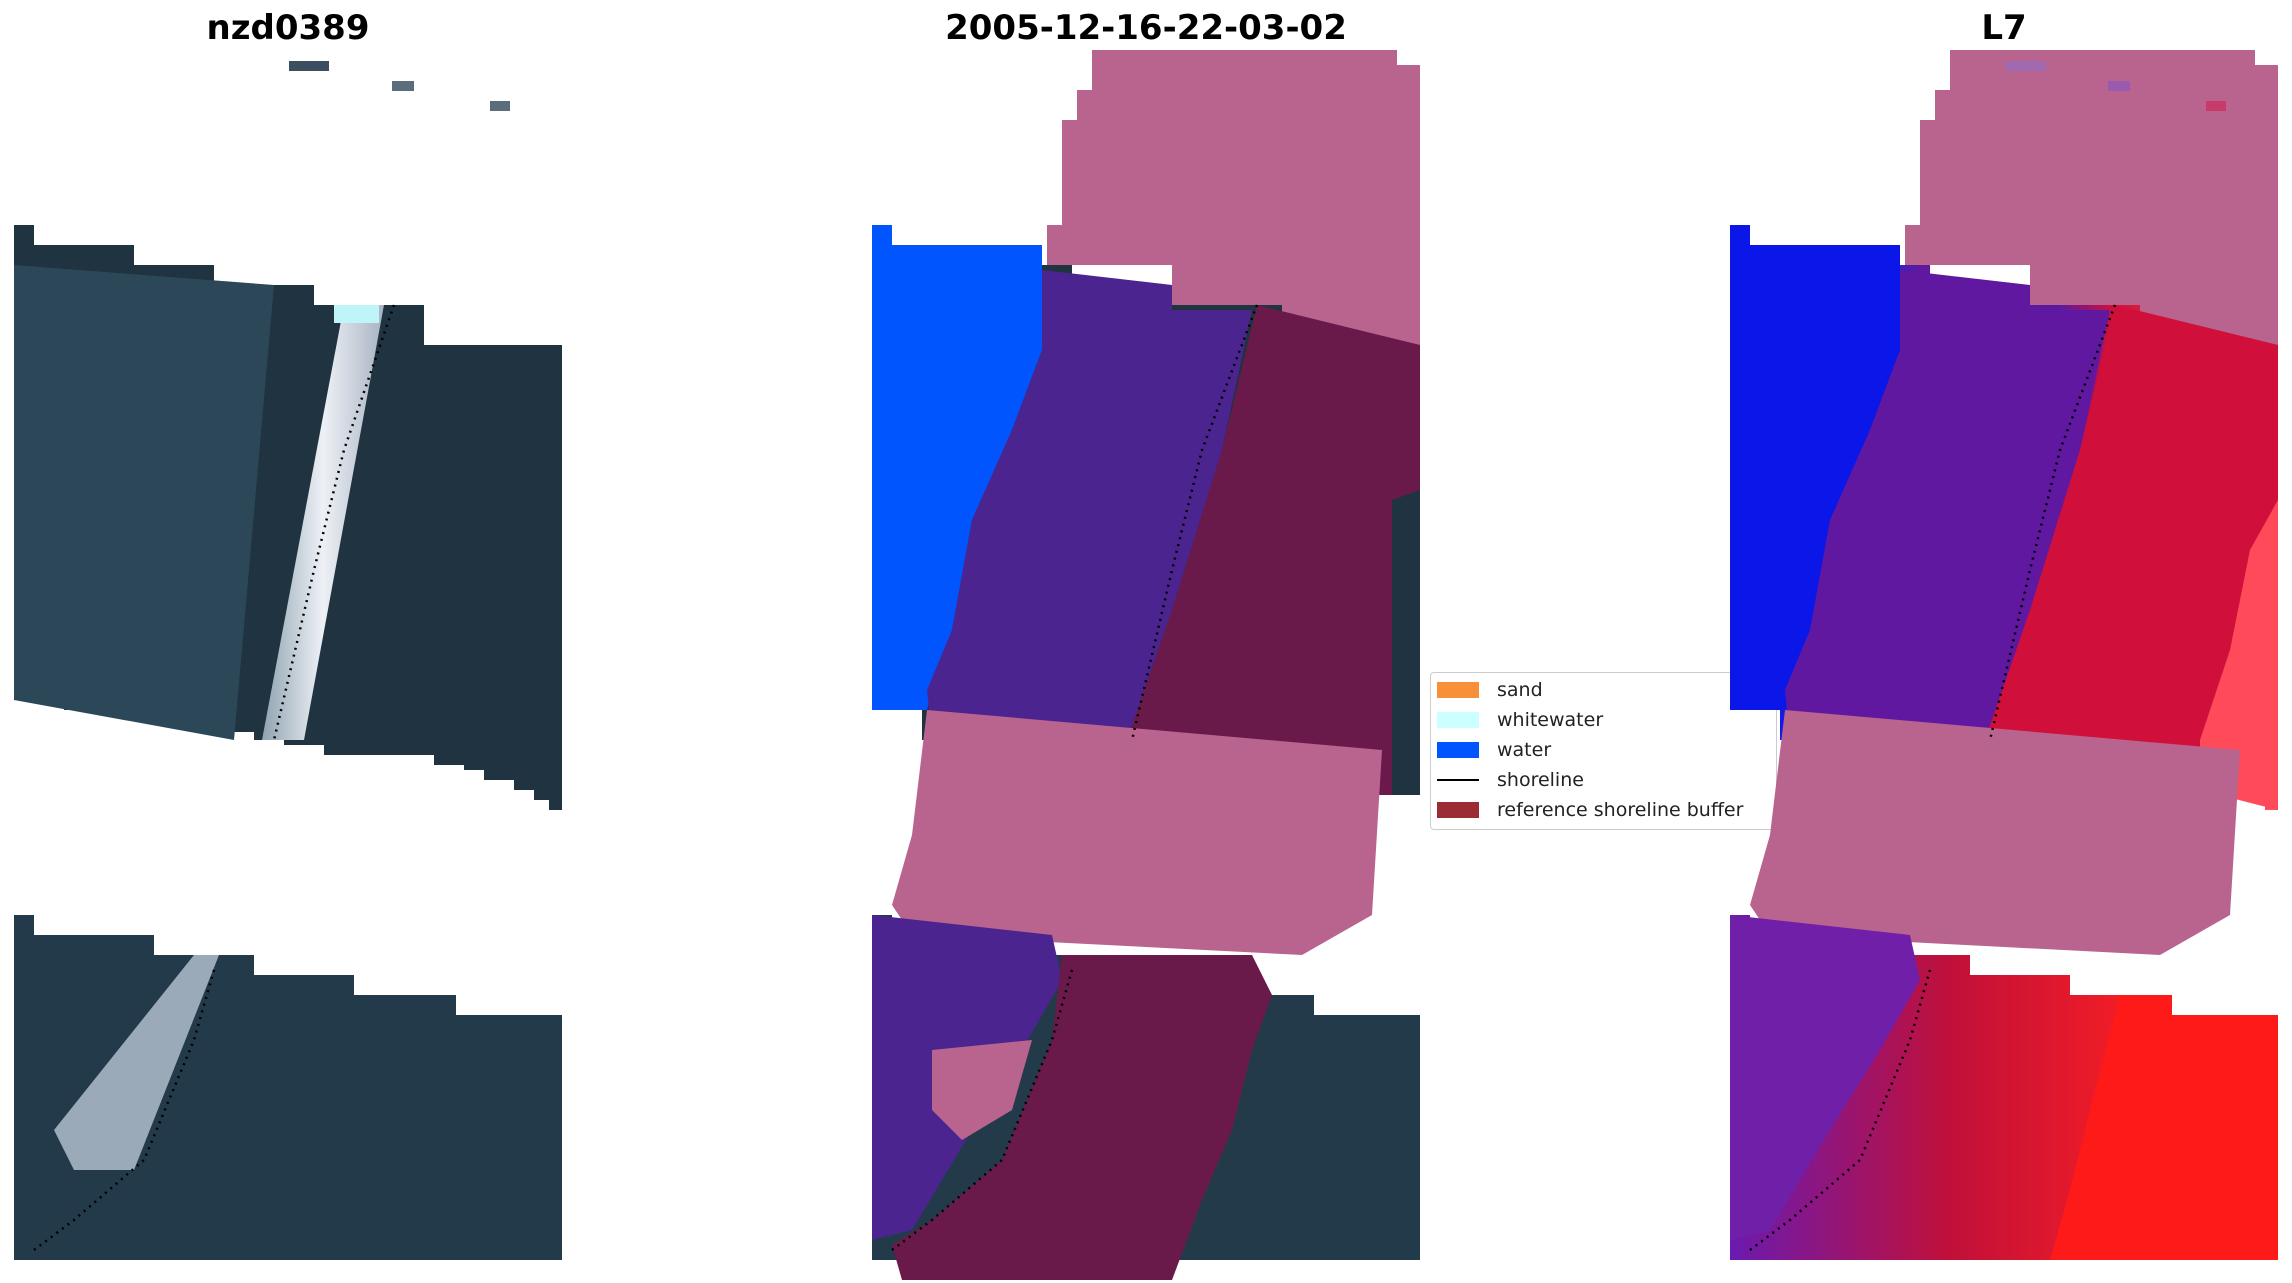 This screenshot has height=1283, width=2292. Describe the element at coordinates (1458, 750) in the screenshot. I see `water-swatch` at that location.